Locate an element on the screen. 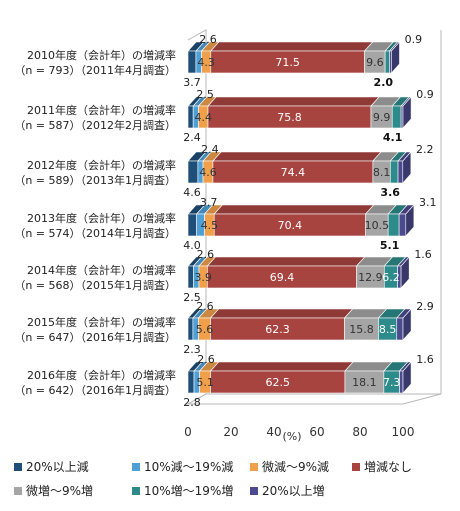 This screenshot has height=511, width=460. data-label: 0.9 is located at coordinates (414, 39).